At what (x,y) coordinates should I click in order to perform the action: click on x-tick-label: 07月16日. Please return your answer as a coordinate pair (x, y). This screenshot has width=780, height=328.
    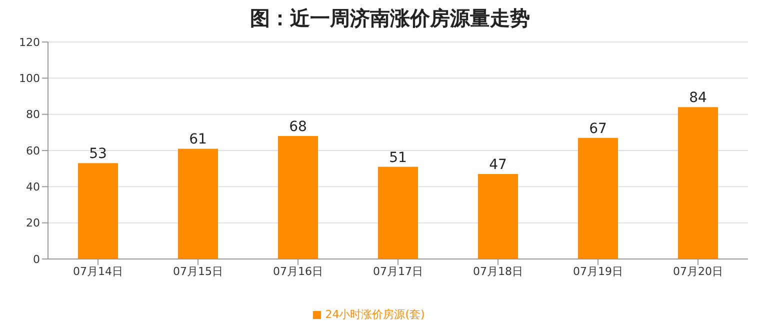
    Looking at the image, I should click on (298, 271).